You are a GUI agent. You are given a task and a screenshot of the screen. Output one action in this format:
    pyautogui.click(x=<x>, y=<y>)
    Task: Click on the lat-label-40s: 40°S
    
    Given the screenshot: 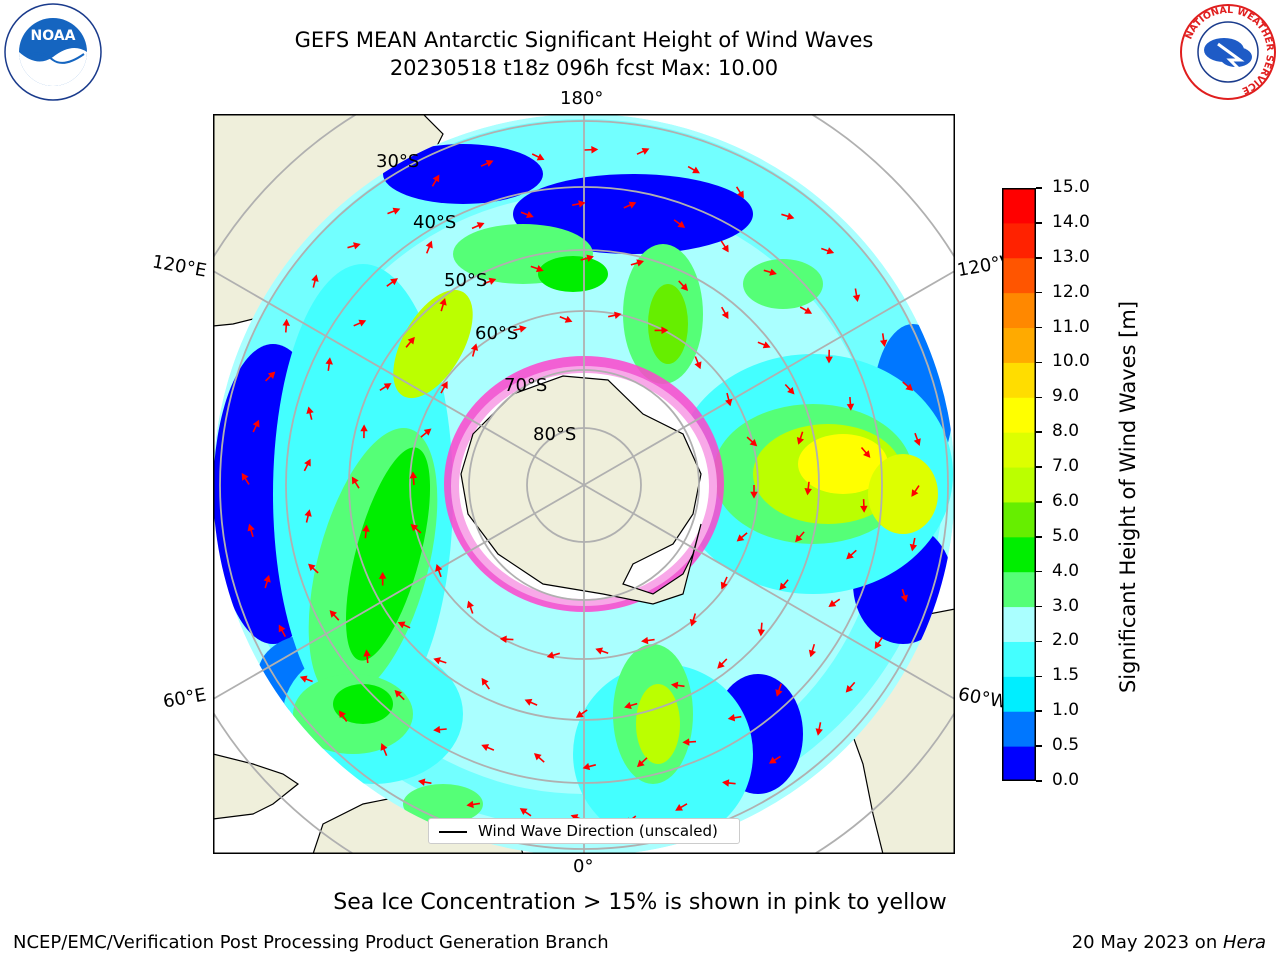 What is the action you would take?
    pyautogui.click(x=435, y=222)
    